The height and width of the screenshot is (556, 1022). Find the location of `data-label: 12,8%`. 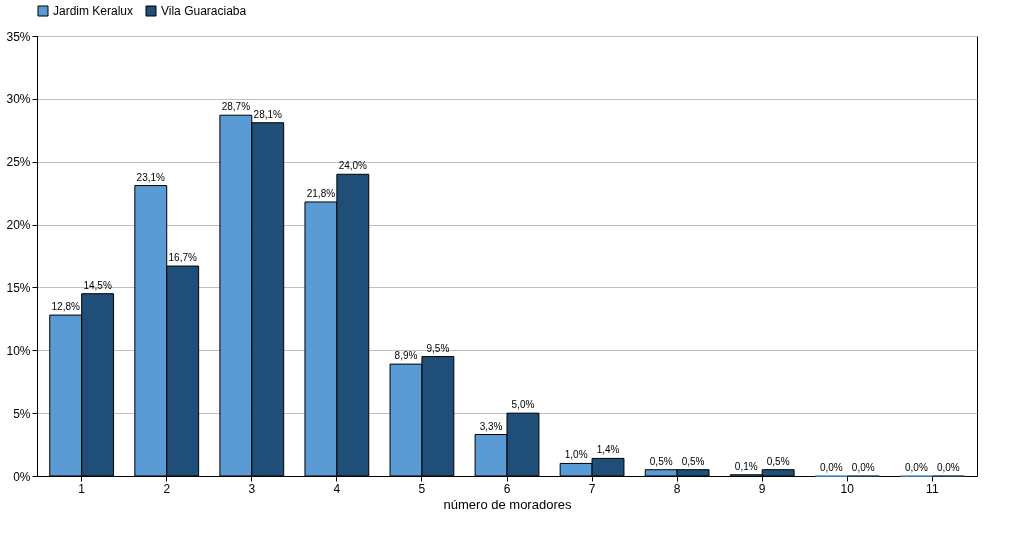

data-label: 12,8% is located at coordinates (65, 307).